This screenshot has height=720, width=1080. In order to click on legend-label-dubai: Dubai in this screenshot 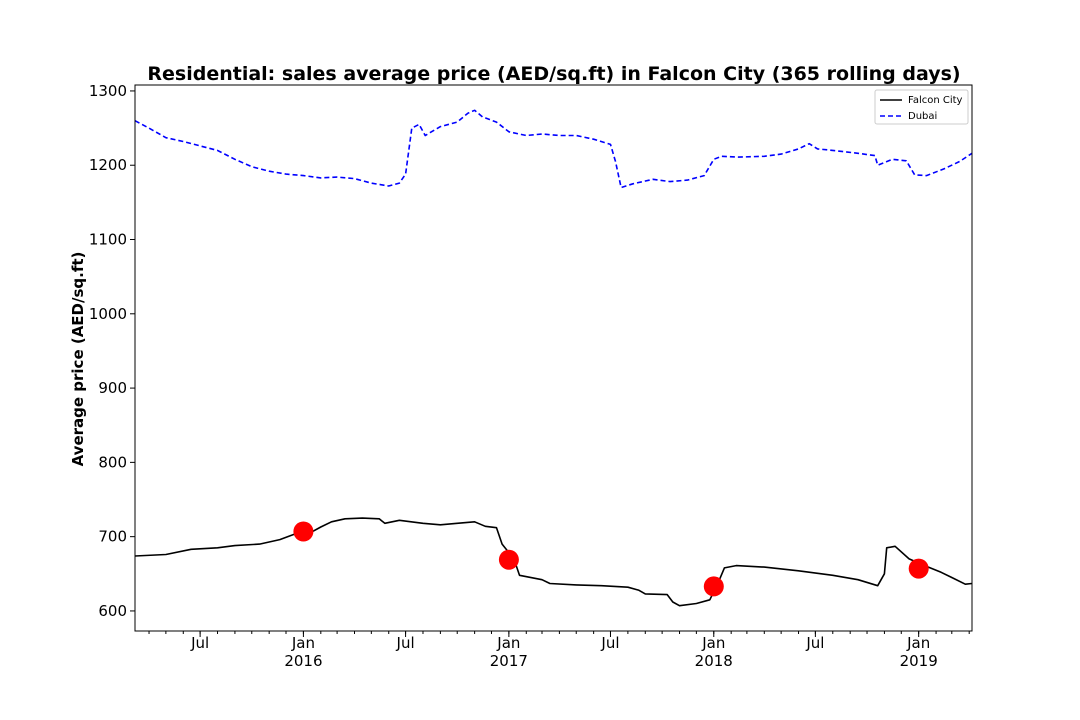, I will do `click(922, 116)`.